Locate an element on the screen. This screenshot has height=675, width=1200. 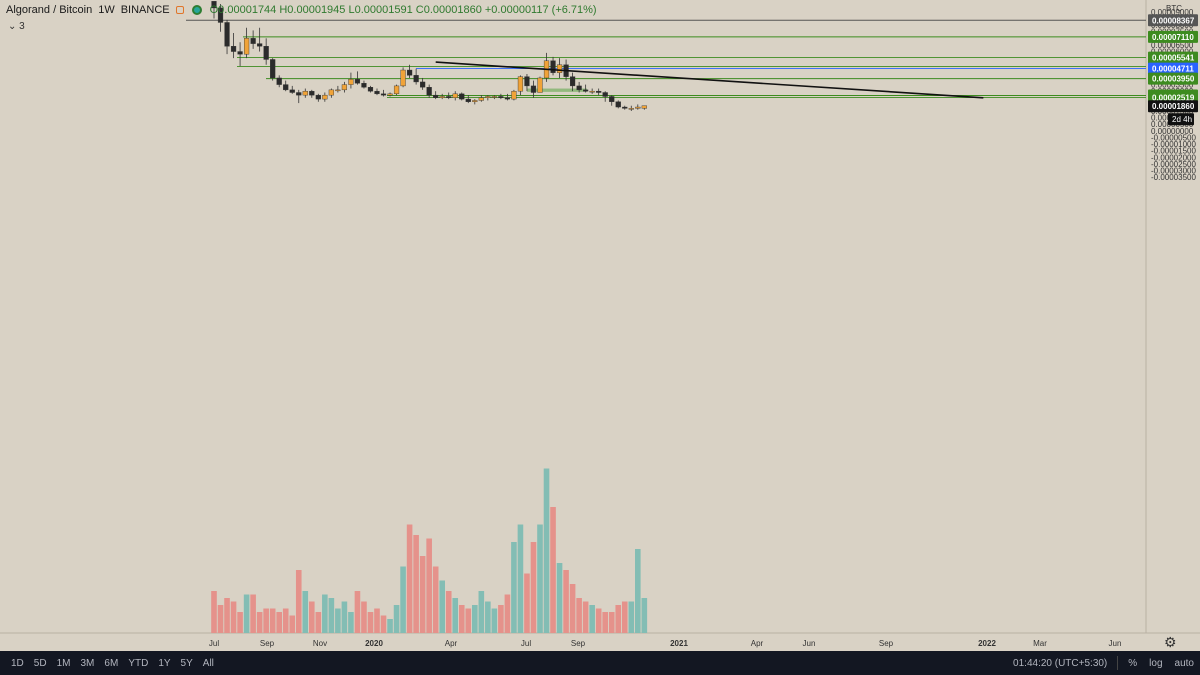
time-tick-label: Jul is located at coordinates (526, 643).